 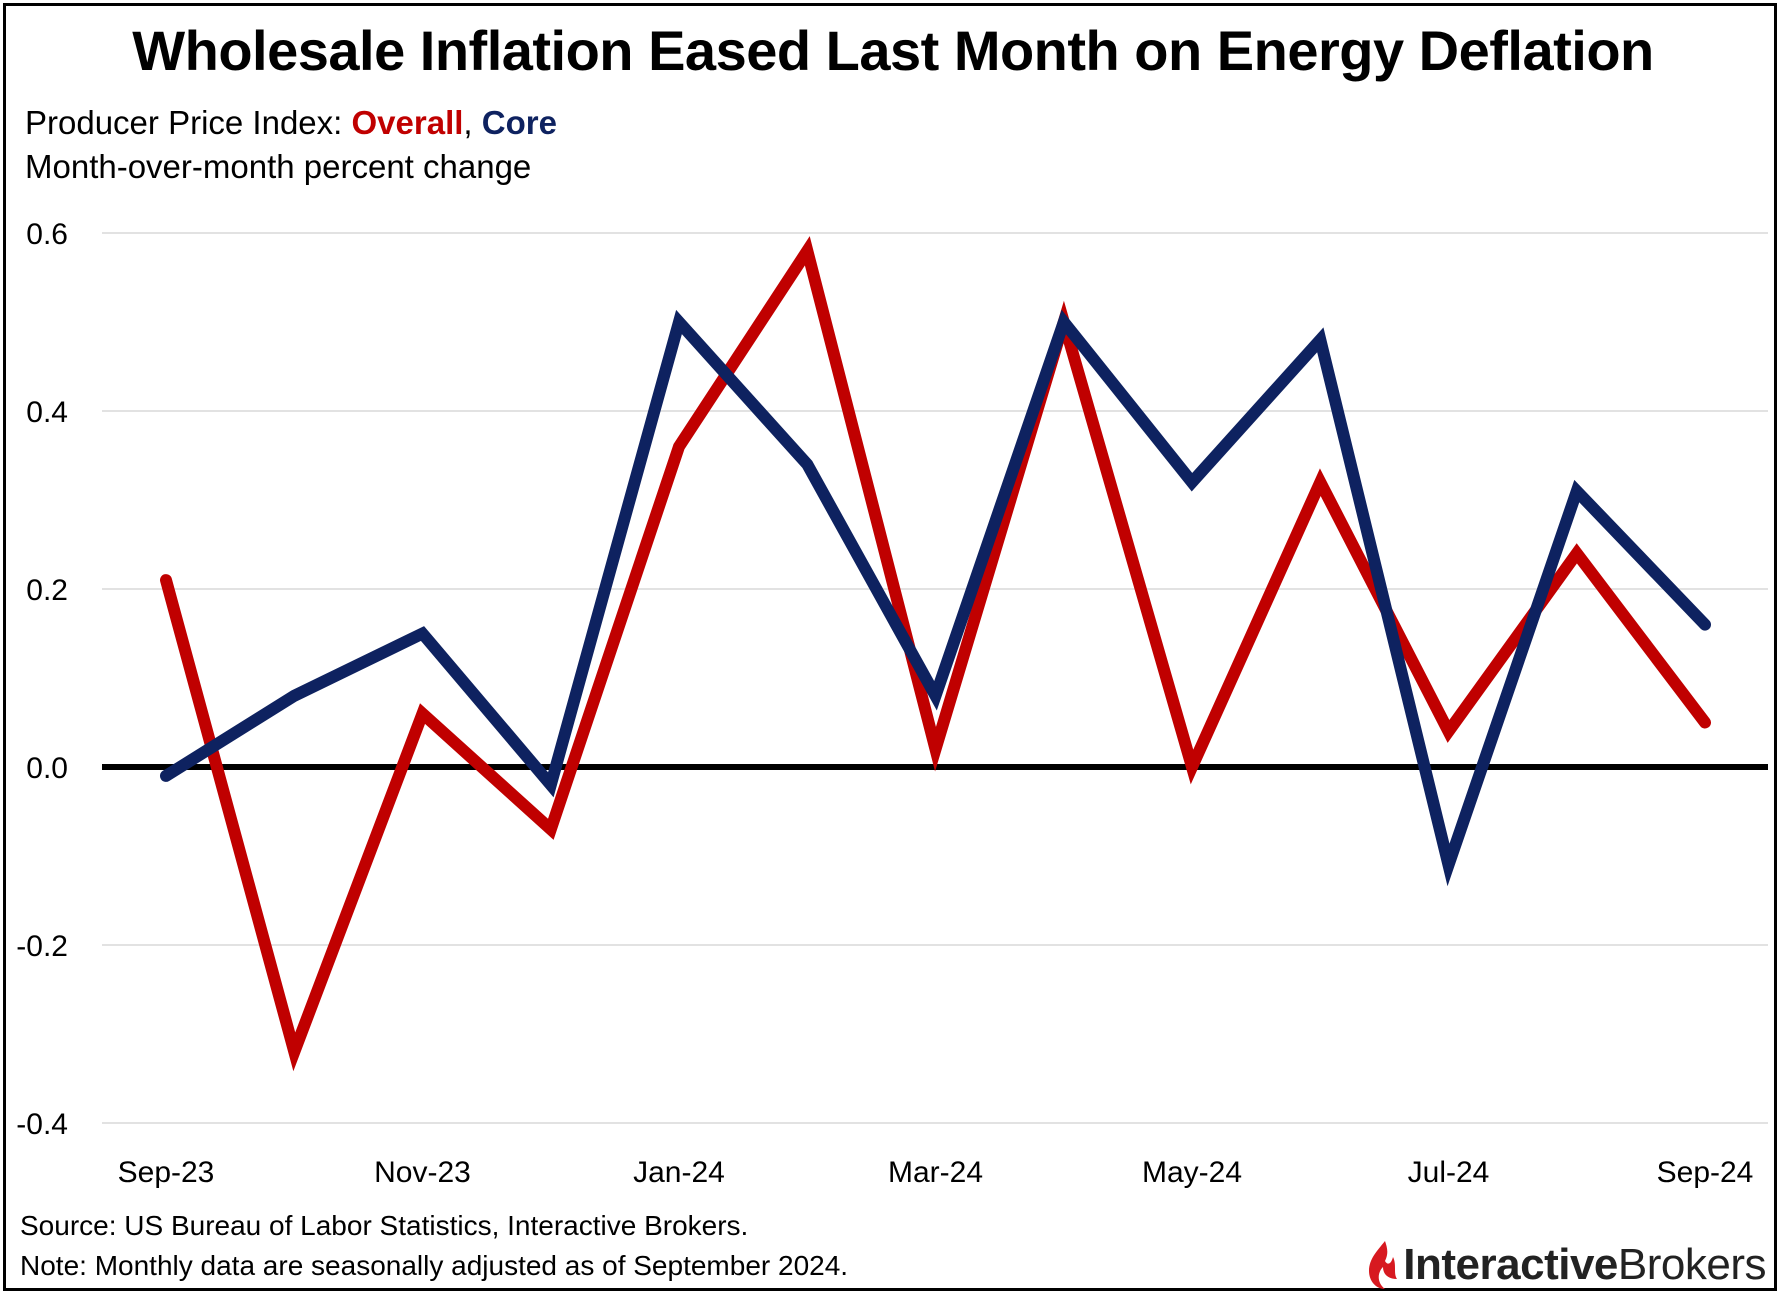 I want to click on legend-core: Core, so click(x=519, y=122).